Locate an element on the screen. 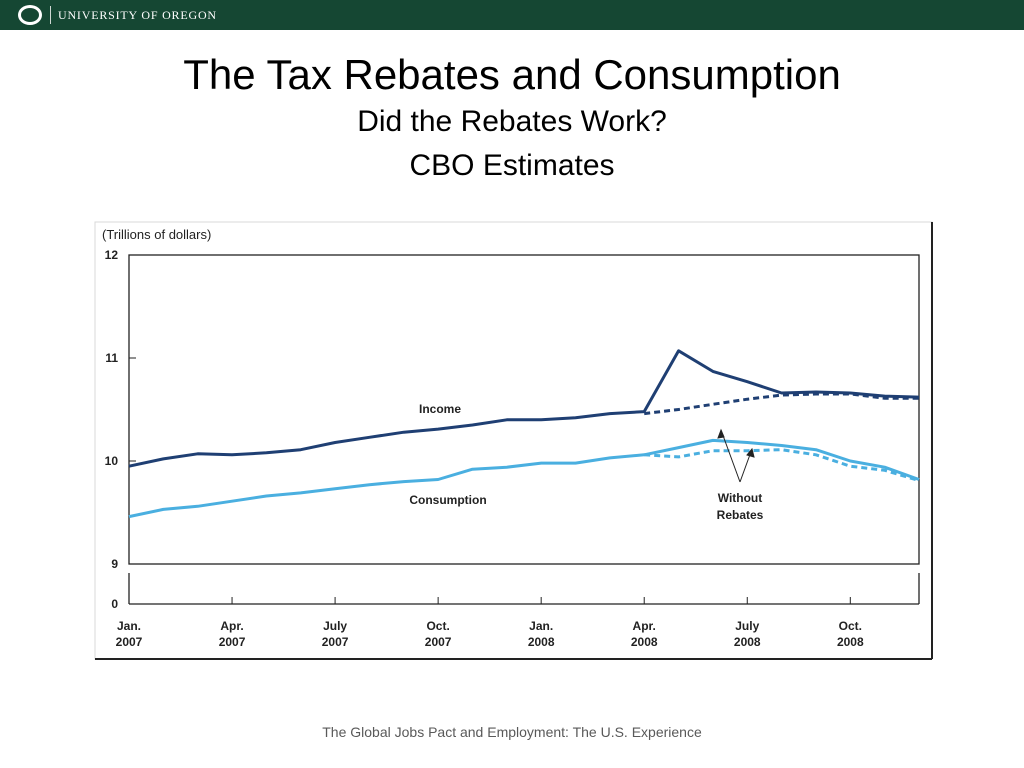 The image size is (1024, 768). university-name: UNIVERSITY OF OREGON is located at coordinates (137, 15).